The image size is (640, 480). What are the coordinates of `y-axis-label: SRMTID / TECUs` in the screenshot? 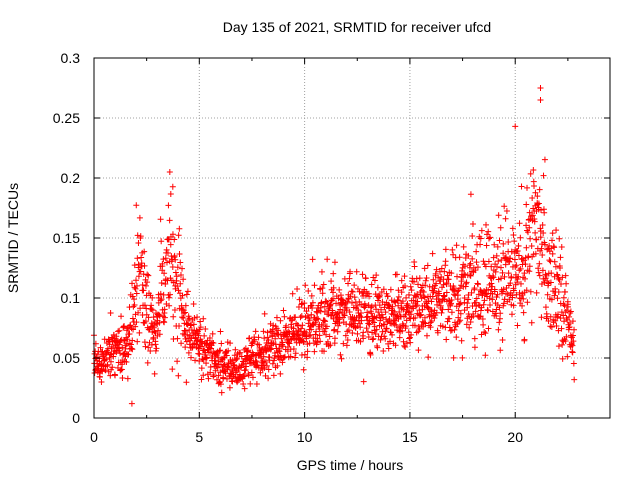 It's located at (13, 238).